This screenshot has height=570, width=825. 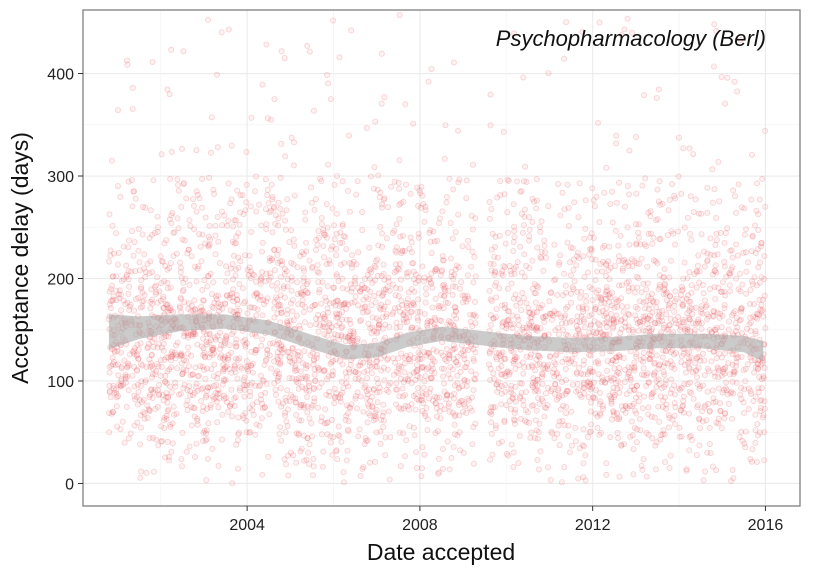 I want to click on x-tick-label: 2004, so click(x=247, y=525).